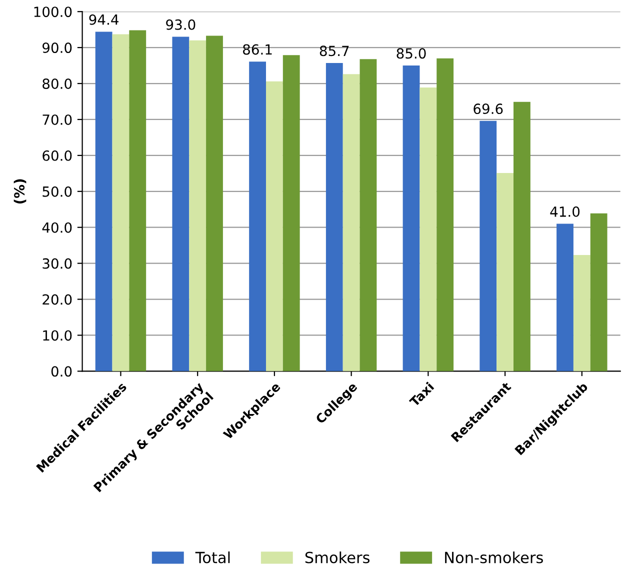 The image size is (633, 580). What do you see at coordinates (181, 24) in the screenshot?
I see `data-label: 93.0` at bounding box center [181, 24].